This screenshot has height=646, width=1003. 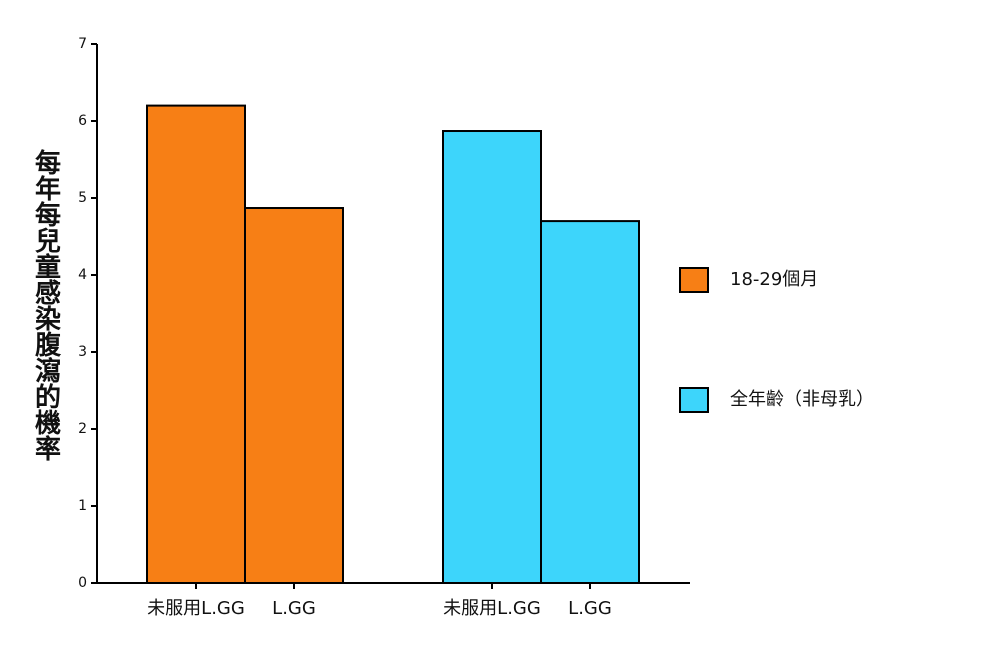 What do you see at coordinates (82, 275) in the screenshot?
I see `y-tick-label: 4` at bounding box center [82, 275].